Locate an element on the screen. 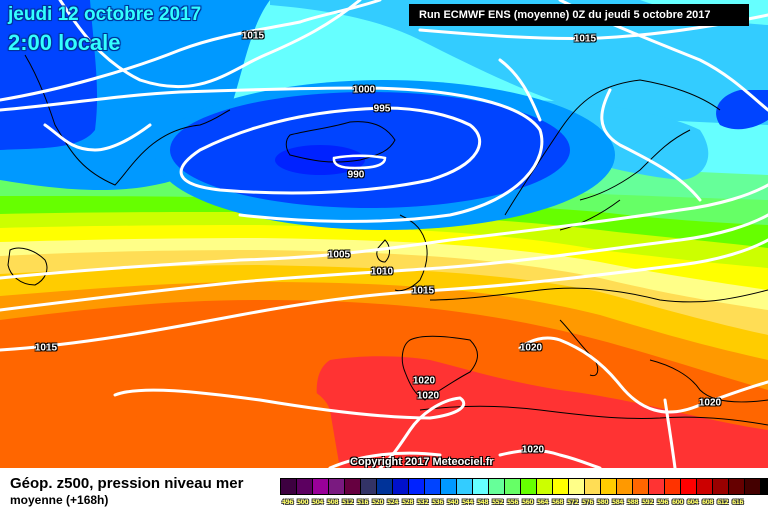  colorbar-tick-label: 540 is located at coordinates (452, 502).